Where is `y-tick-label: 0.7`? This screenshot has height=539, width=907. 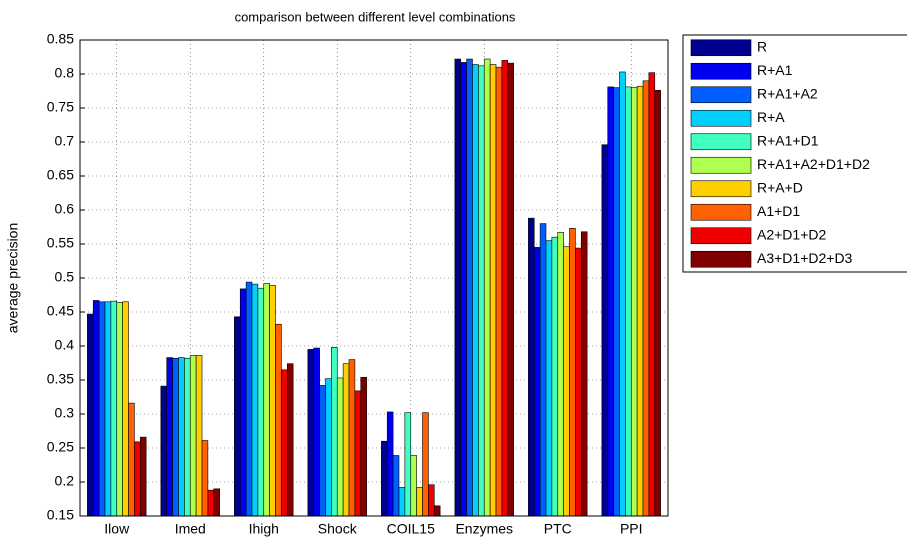 y-tick-label: 0.7 is located at coordinates (65, 141).